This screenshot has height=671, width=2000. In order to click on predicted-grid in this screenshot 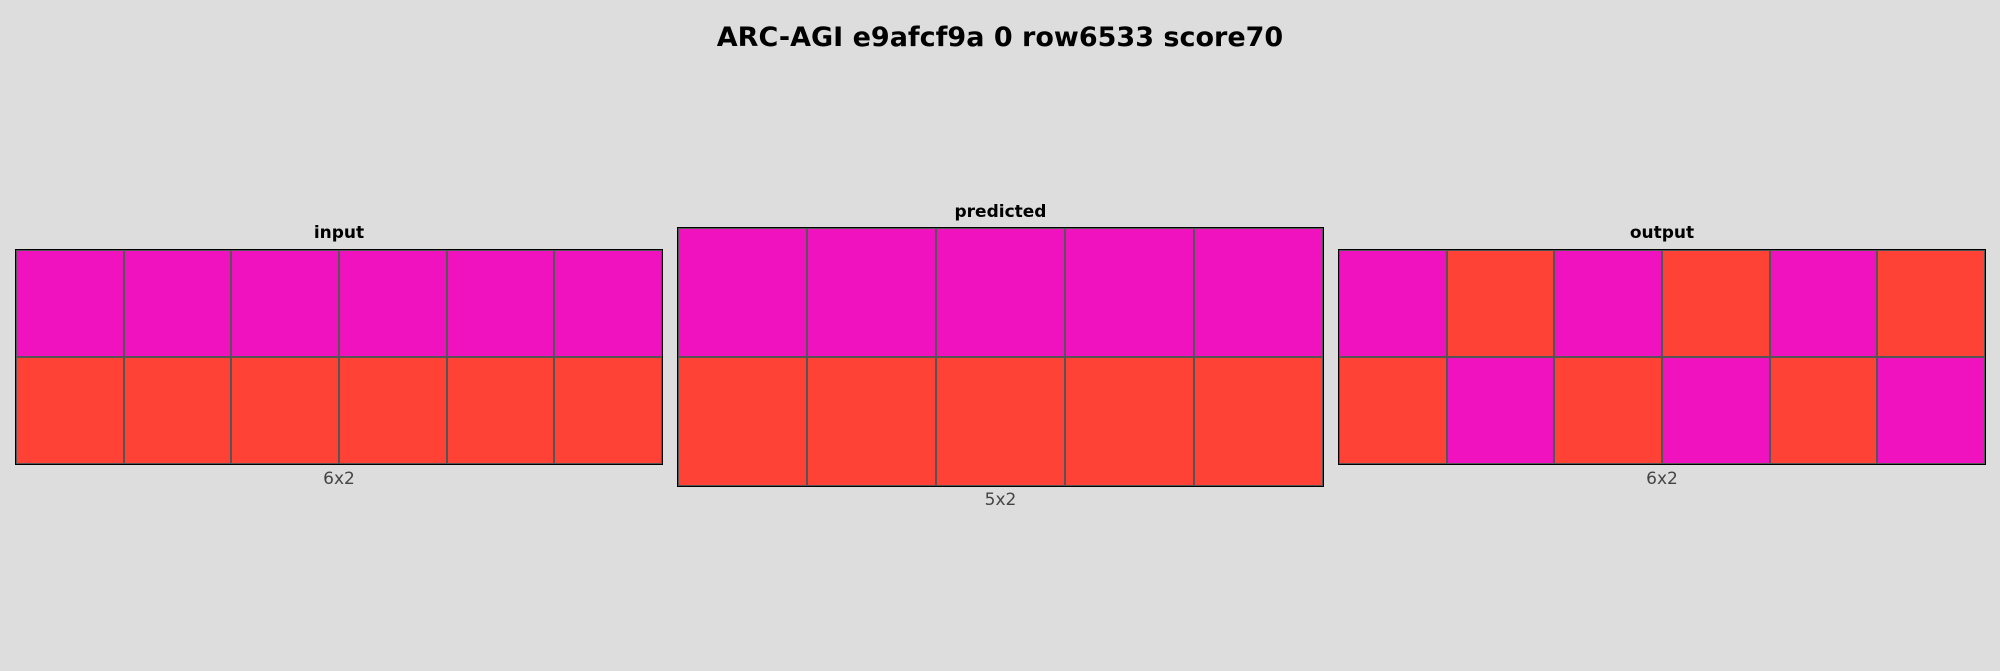, I will do `click(1000, 357)`.